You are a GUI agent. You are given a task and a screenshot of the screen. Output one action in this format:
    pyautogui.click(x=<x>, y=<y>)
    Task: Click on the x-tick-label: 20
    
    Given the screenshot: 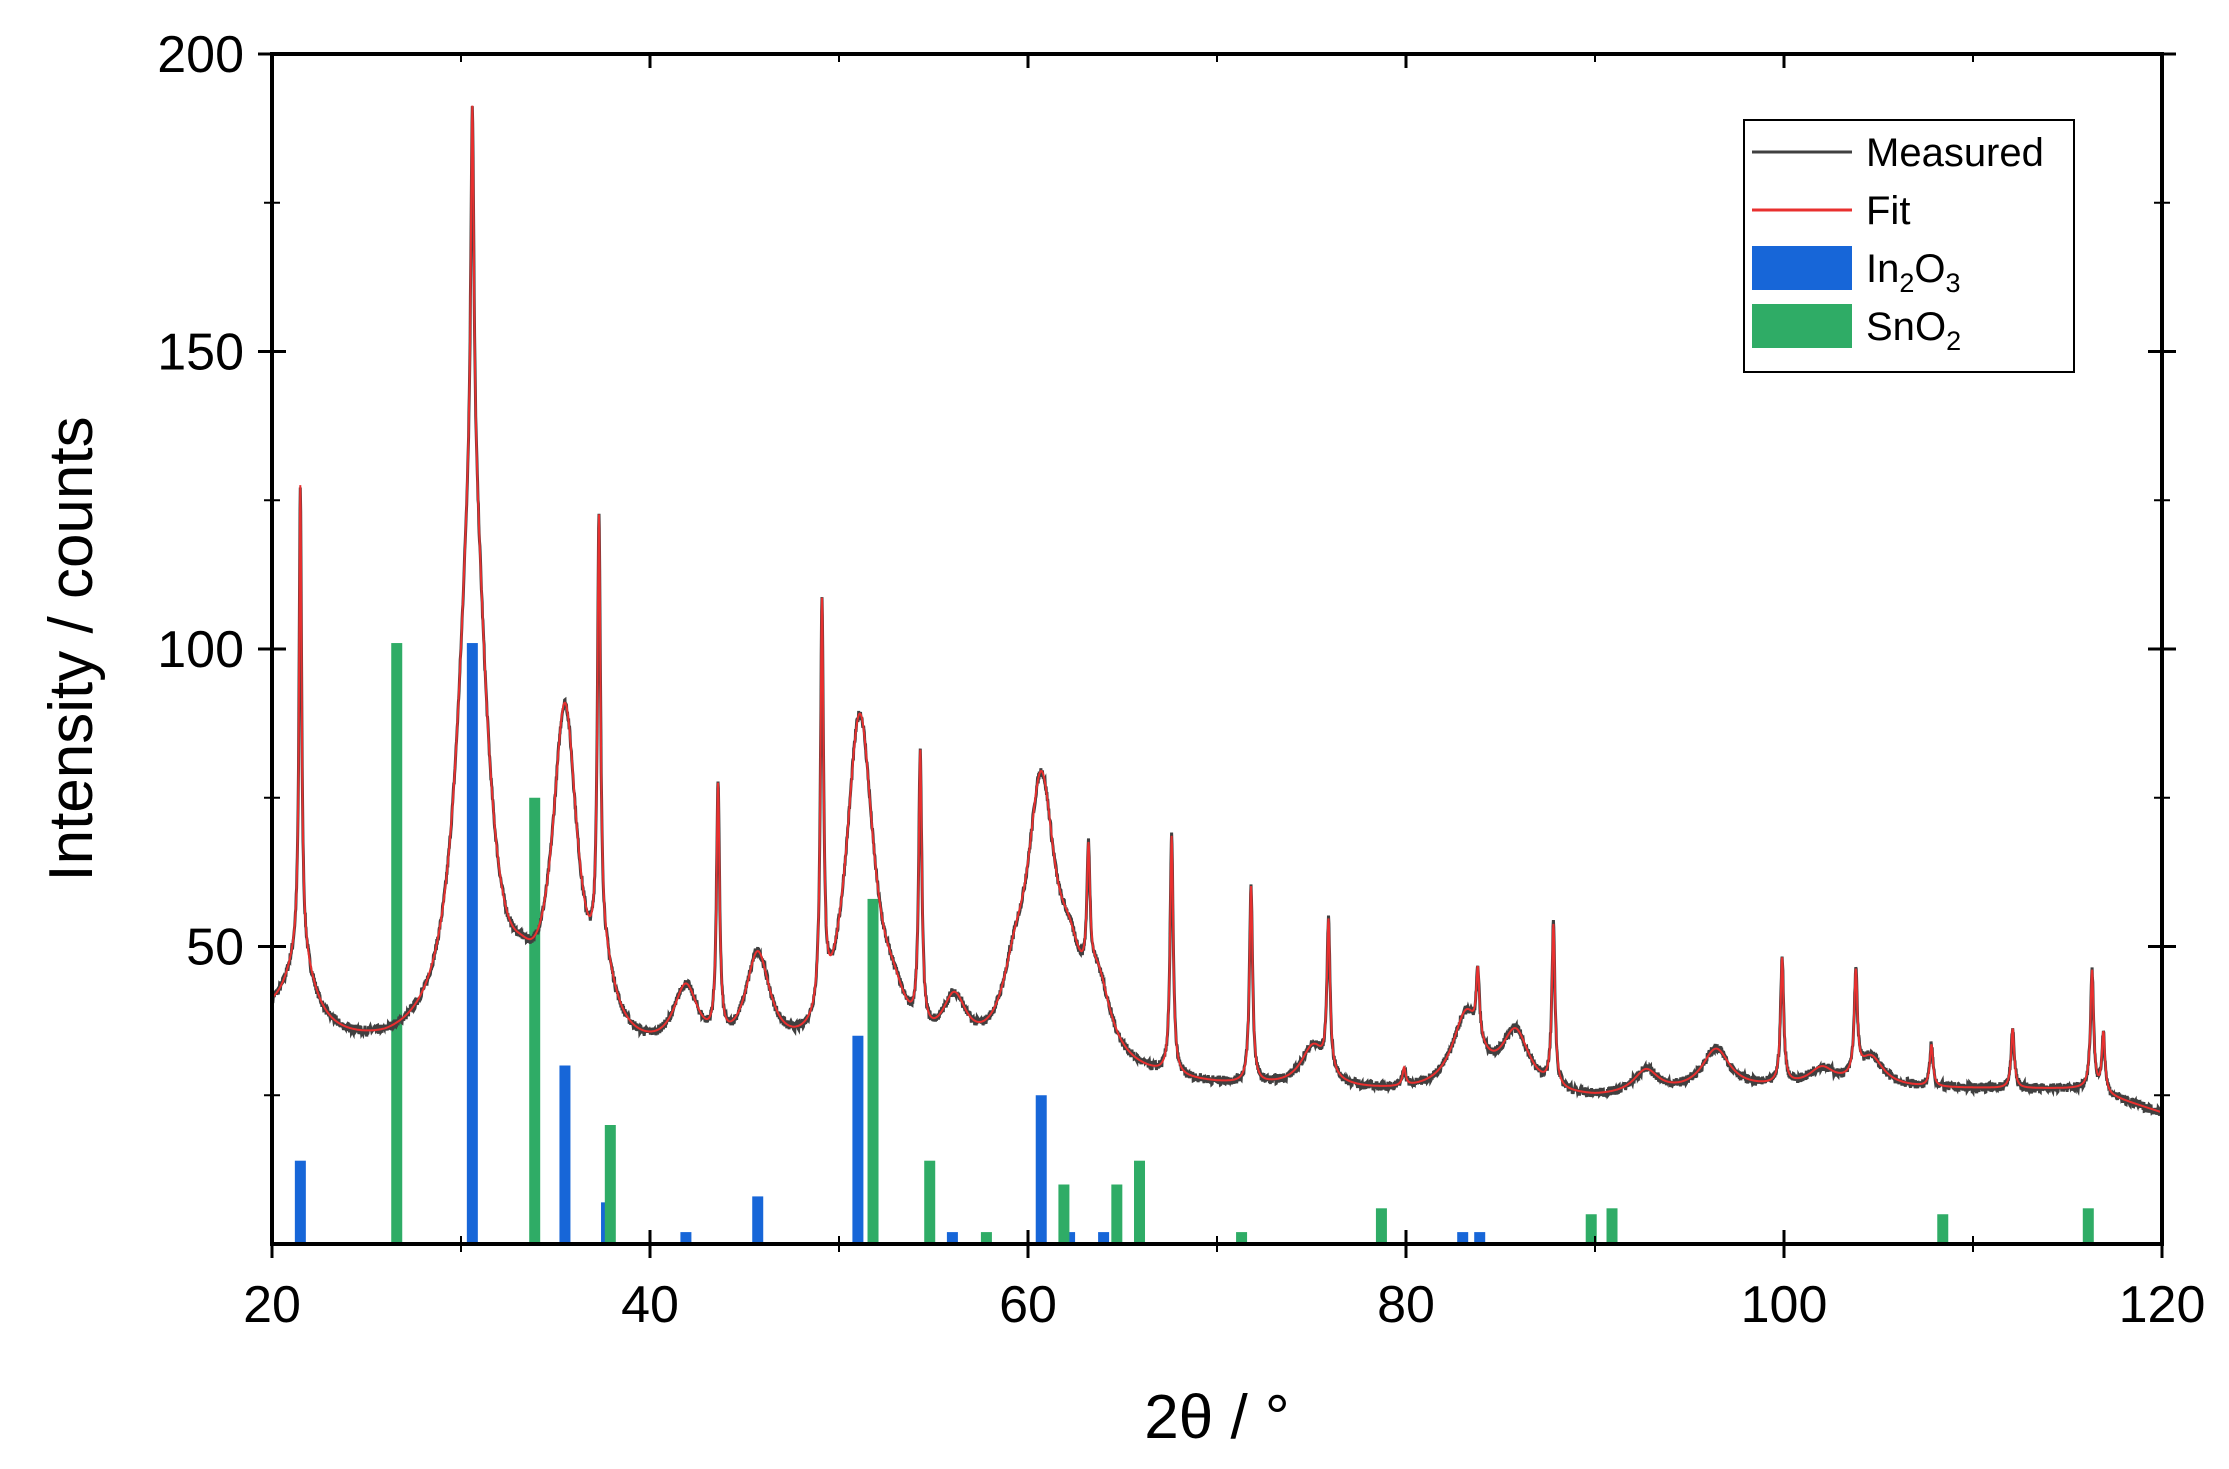 What is the action you would take?
    pyautogui.click(x=272, y=1305)
    